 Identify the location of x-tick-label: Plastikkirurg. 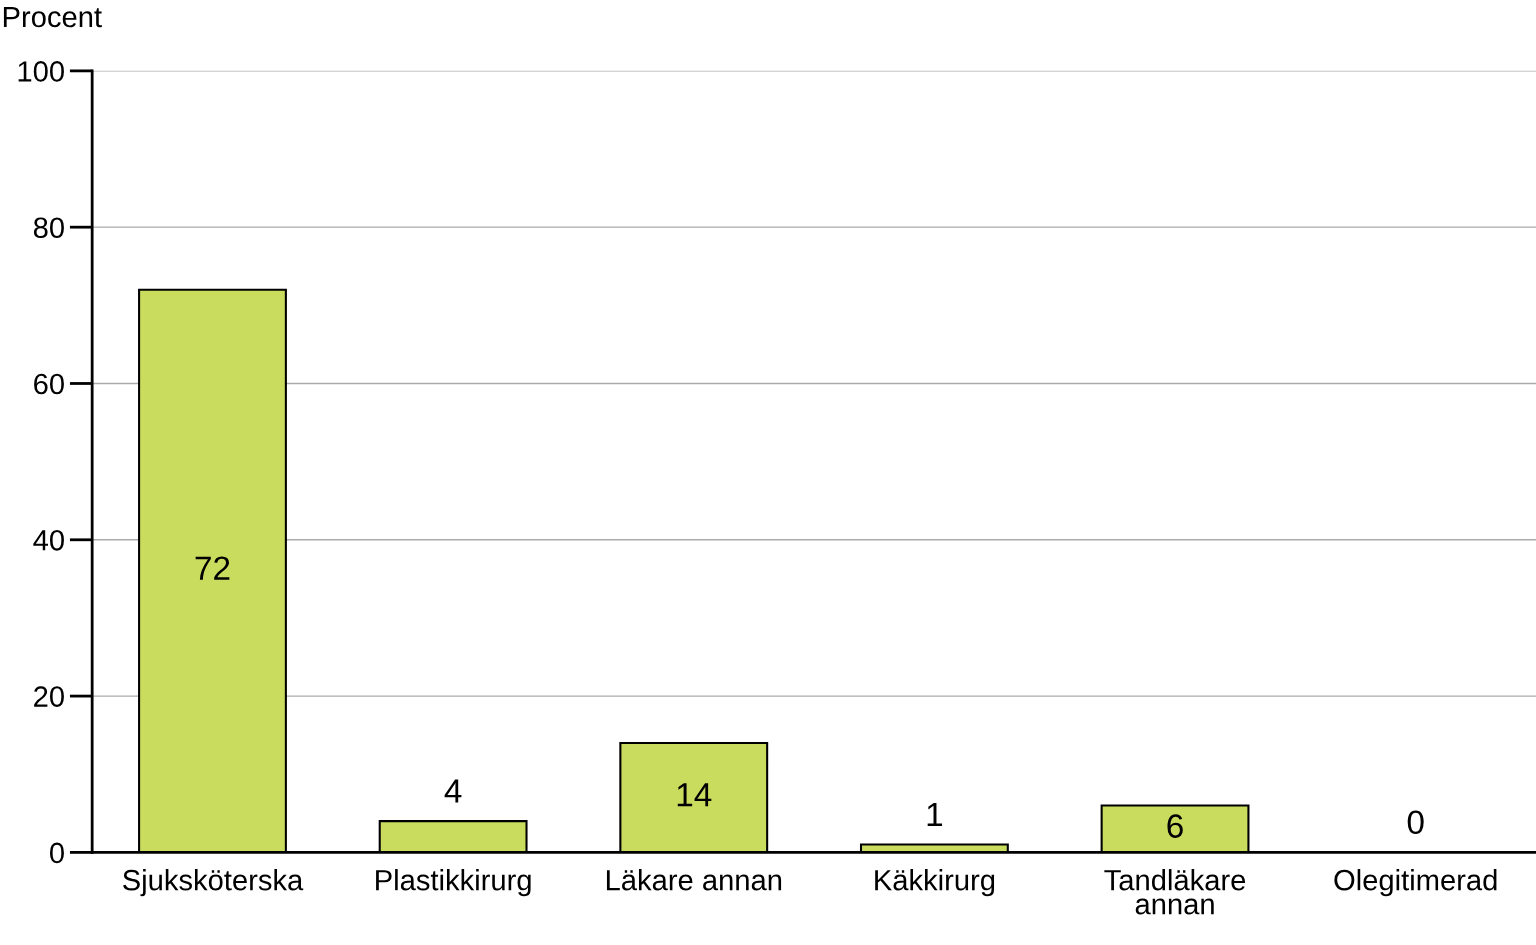
(453, 883).